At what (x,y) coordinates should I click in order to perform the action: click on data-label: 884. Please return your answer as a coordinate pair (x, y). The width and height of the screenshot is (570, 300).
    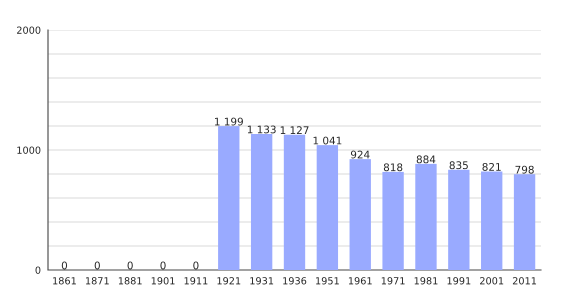
    Looking at the image, I should click on (426, 159).